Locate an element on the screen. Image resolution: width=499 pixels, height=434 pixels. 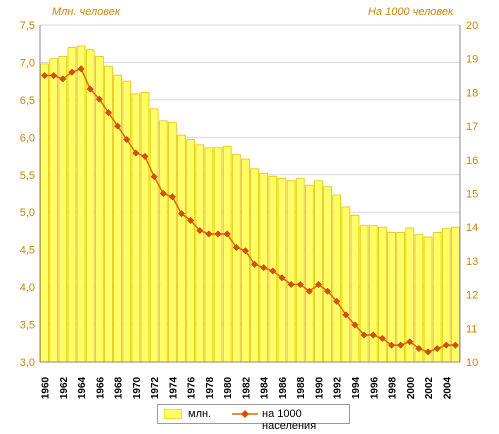
x-tick-label: 2004 is located at coordinates (447, 387).